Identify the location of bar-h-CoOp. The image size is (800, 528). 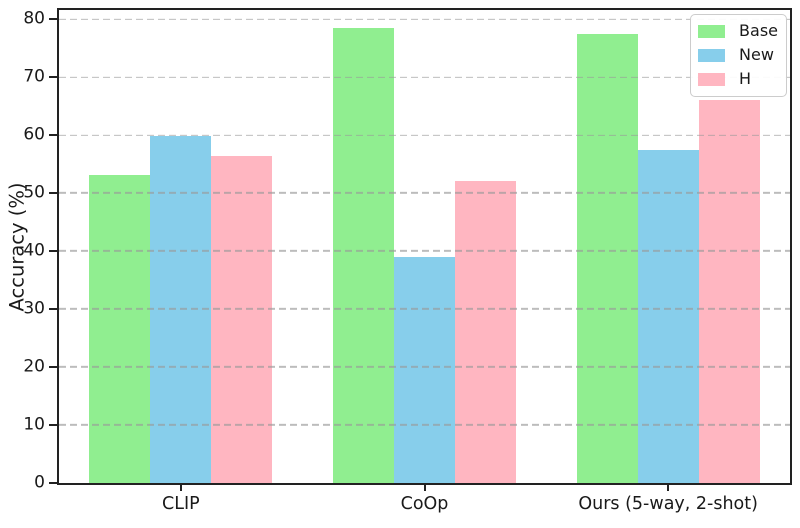
(485, 332).